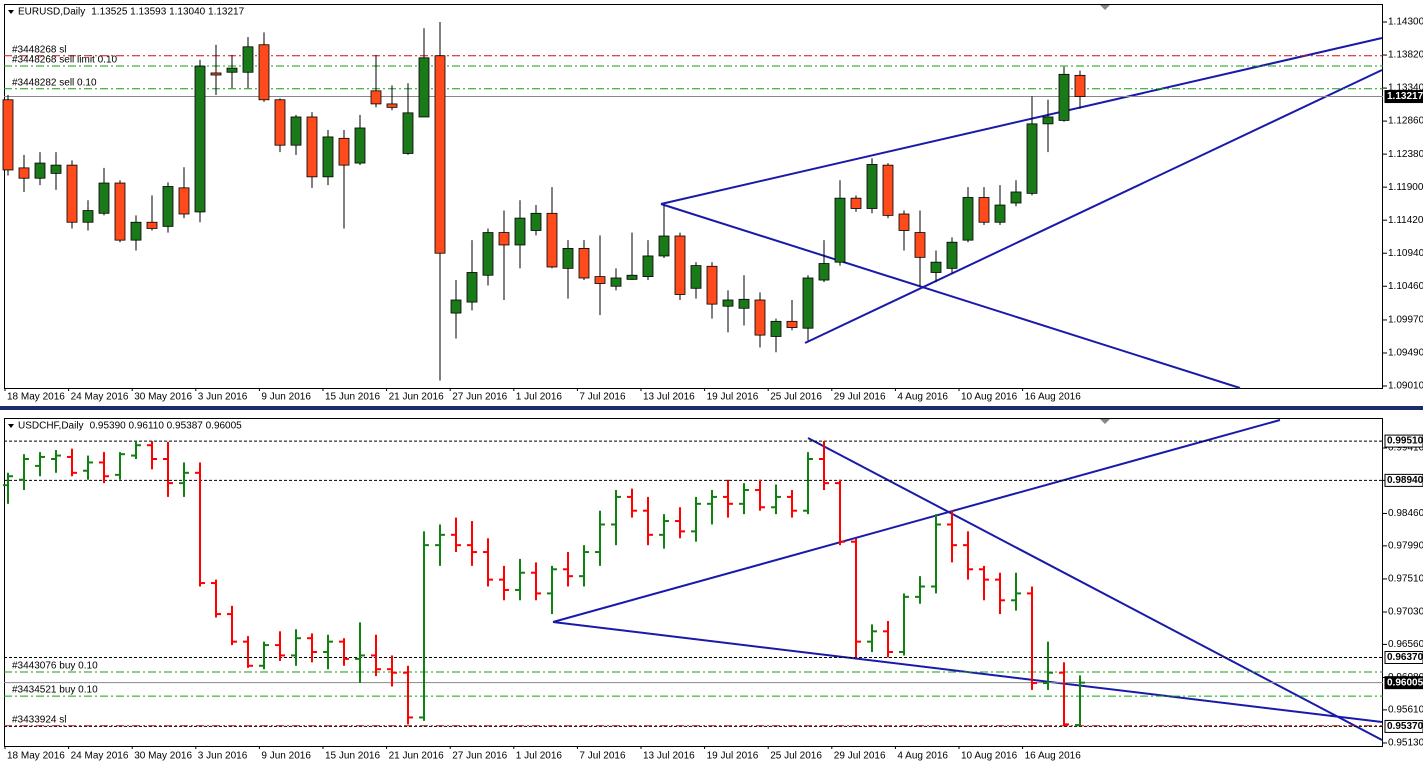 The image size is (1423, 764). I want to click on price-marker-label: 0.96370, so click(1405, 657).